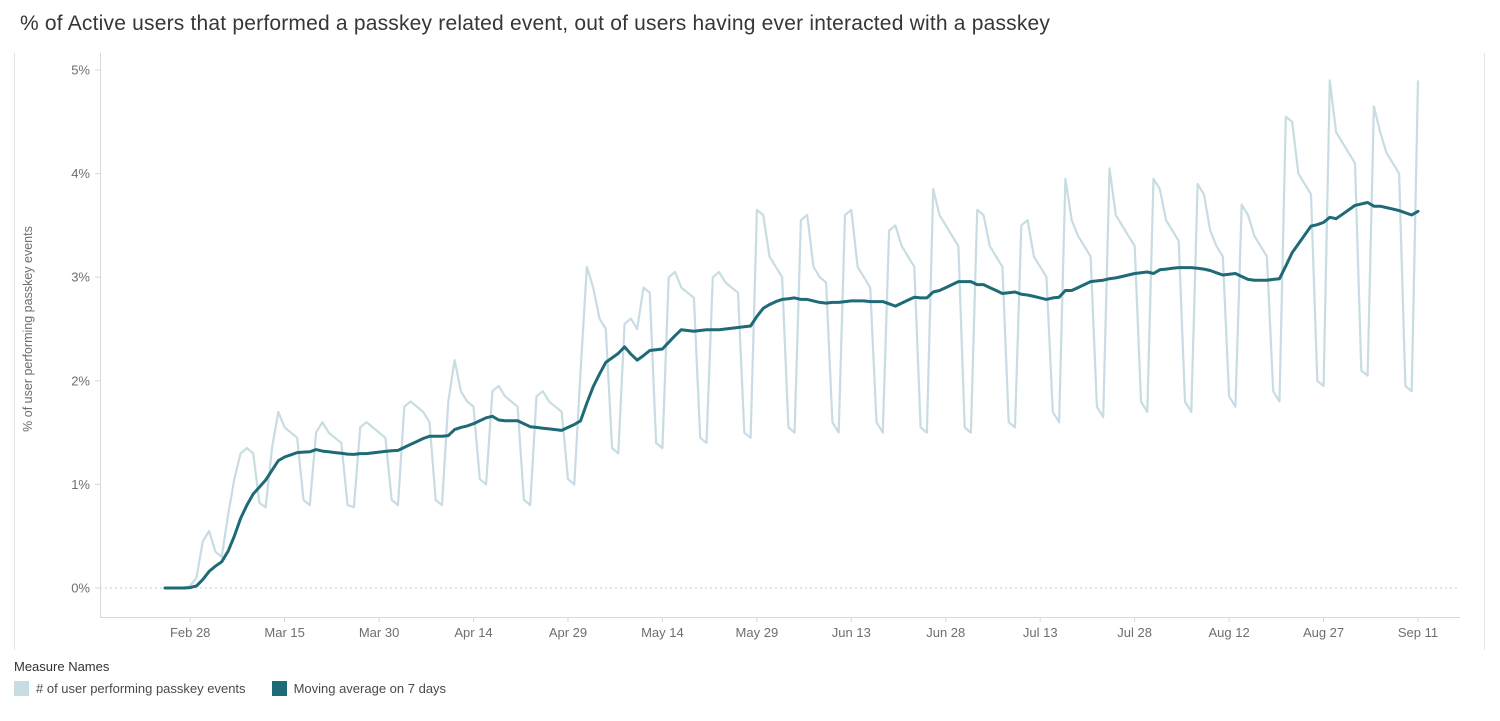 This screenshot has width=1500, height=721. Describe the element at coordinates (1418, 632) in the screenshot. I see `x-tick-label: Sep 11` at that location.